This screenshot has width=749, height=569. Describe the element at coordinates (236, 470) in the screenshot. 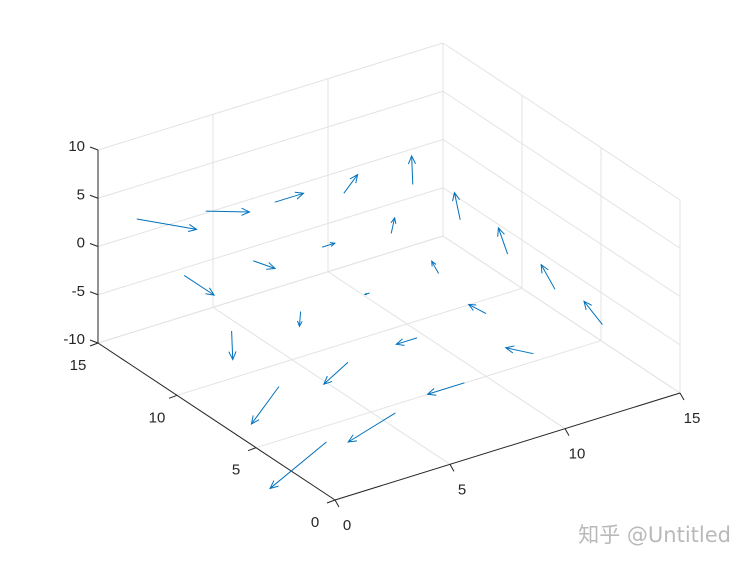

I see `y-tick-label: 5` at that location.